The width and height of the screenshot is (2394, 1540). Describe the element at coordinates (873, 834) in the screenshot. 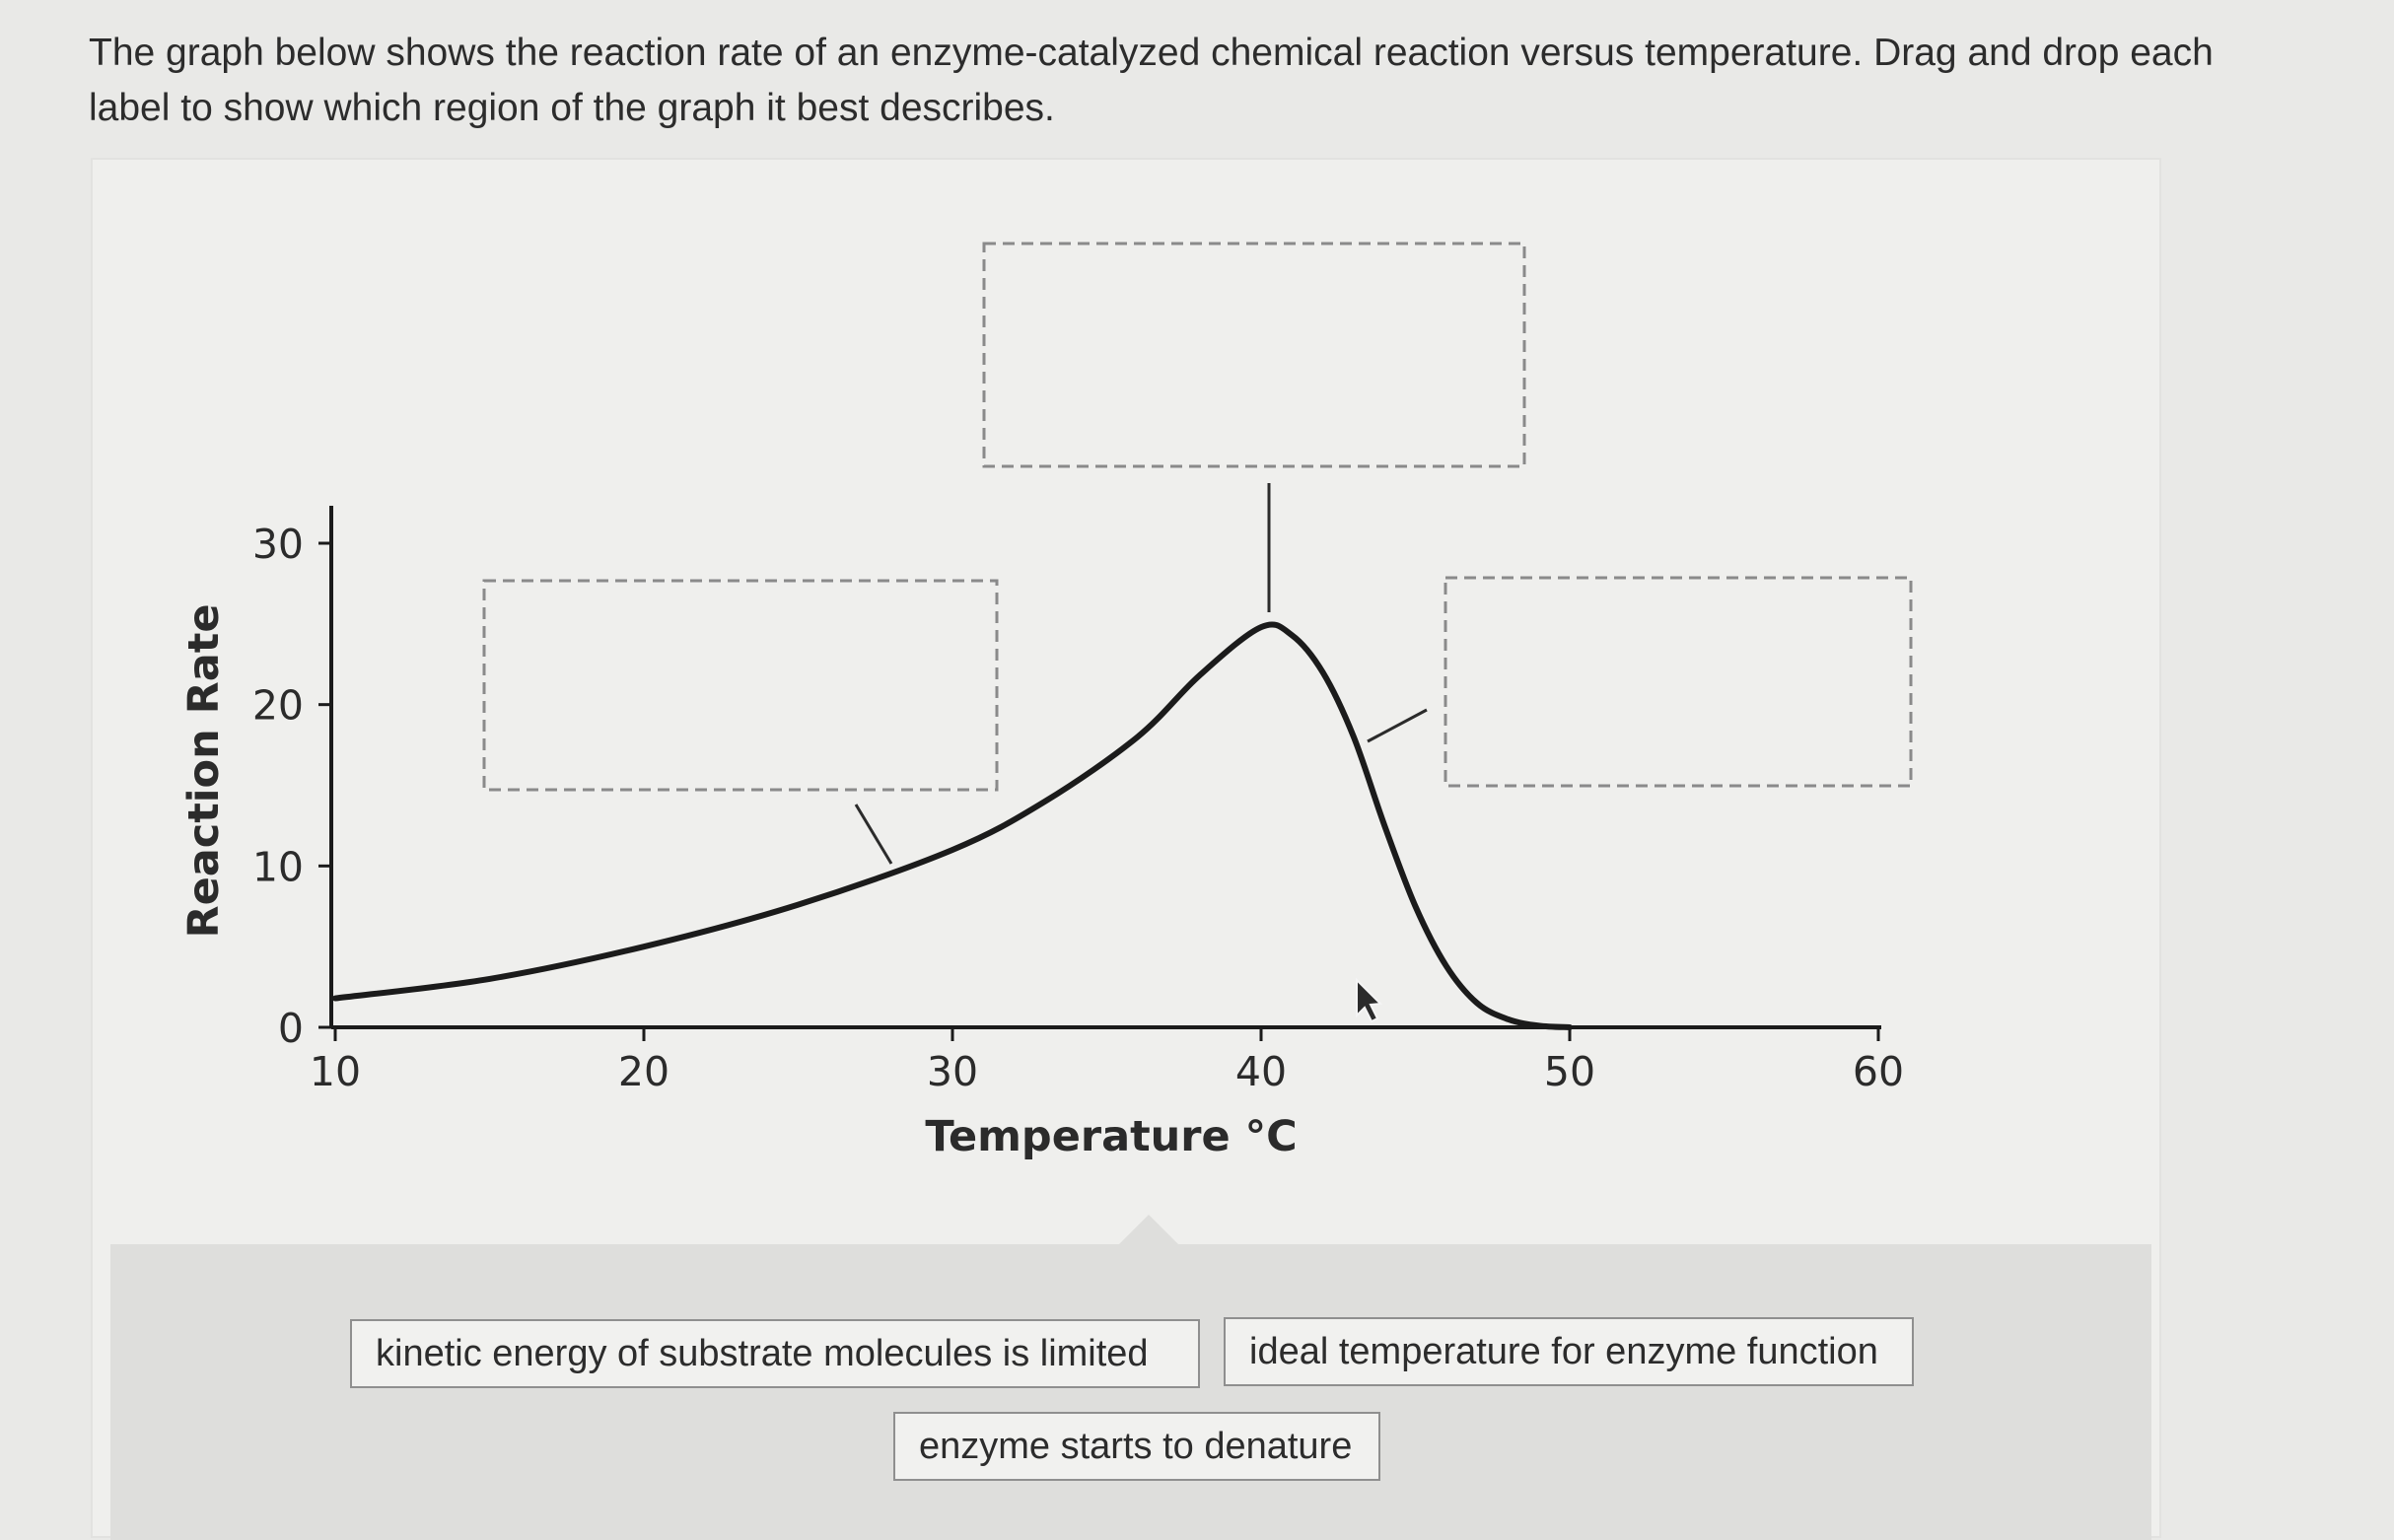

I see `leader-line-low-temperature` at that location.